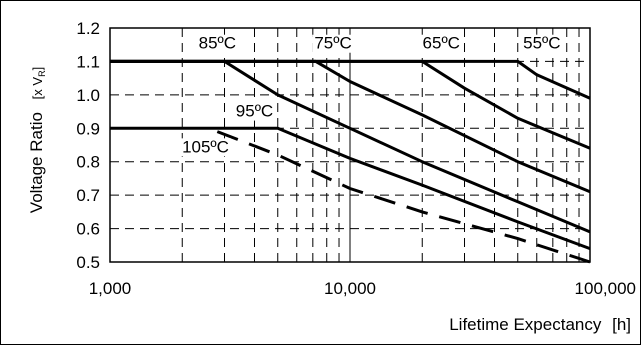 The height and width of the screenshot is (345, 641). I want to click on x-axis-unit: [h], so click(621, 324).